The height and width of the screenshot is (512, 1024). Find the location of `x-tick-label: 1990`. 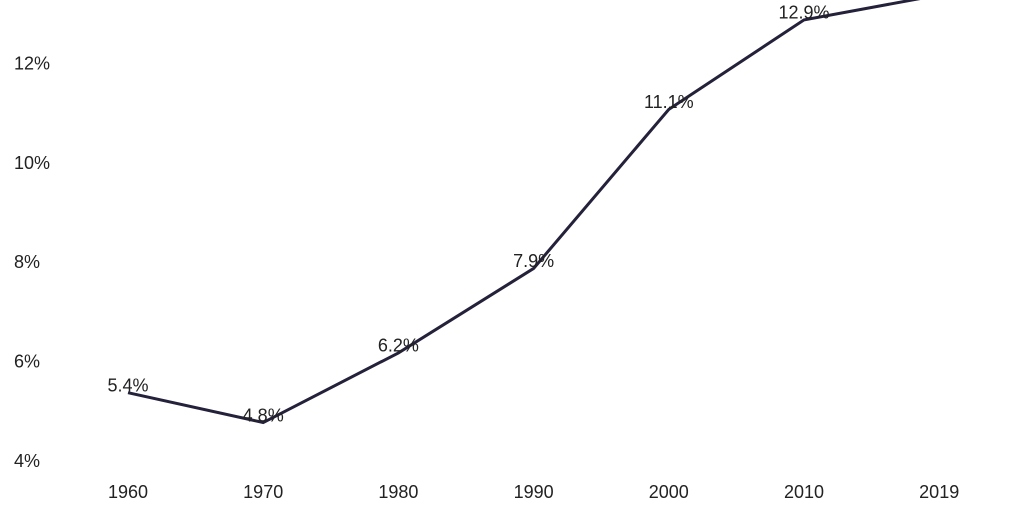

x-tick-label: 1990 is located at coordinates (534, 492).